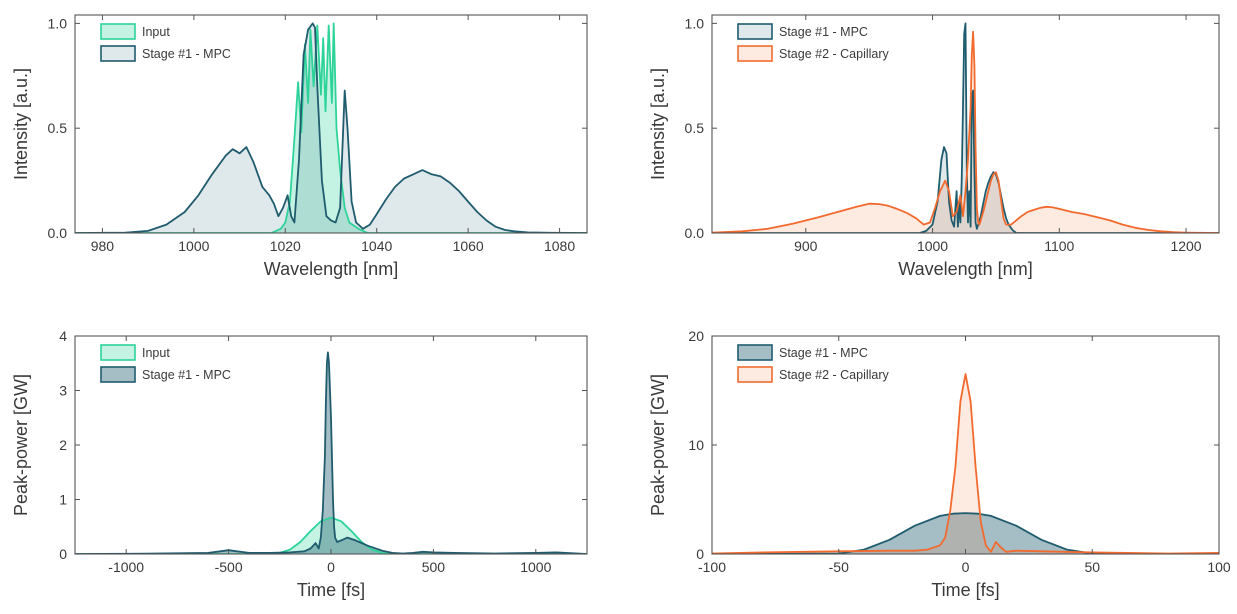 This screenshot has width=1237, height=614. I want to click on x-tick-label: 980, so click(103, 246).